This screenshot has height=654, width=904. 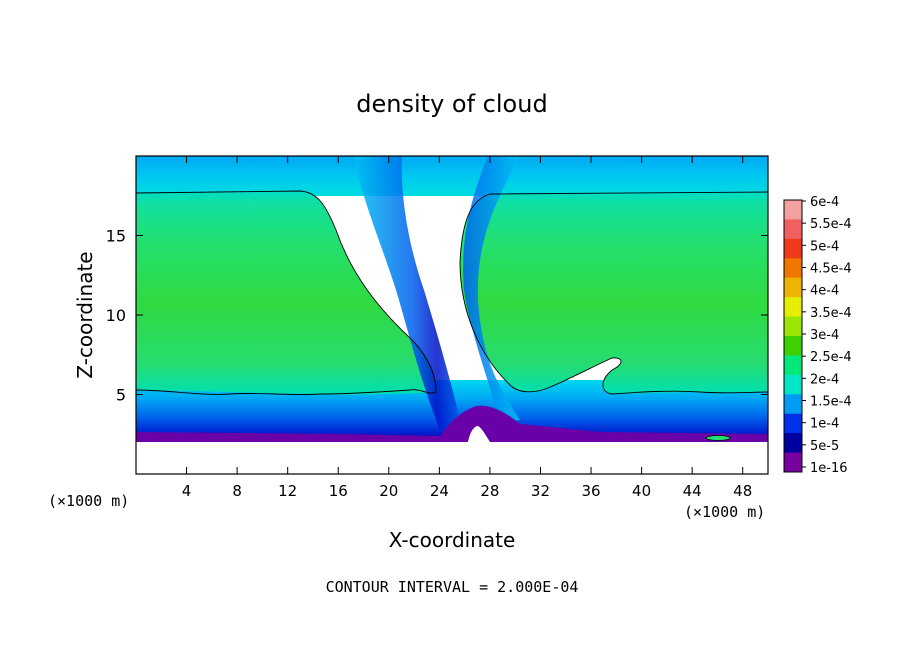 What do you see at coordinates (479, 434) in the screenshot?
I see `clear-notch` at bounding box center [479, 434].